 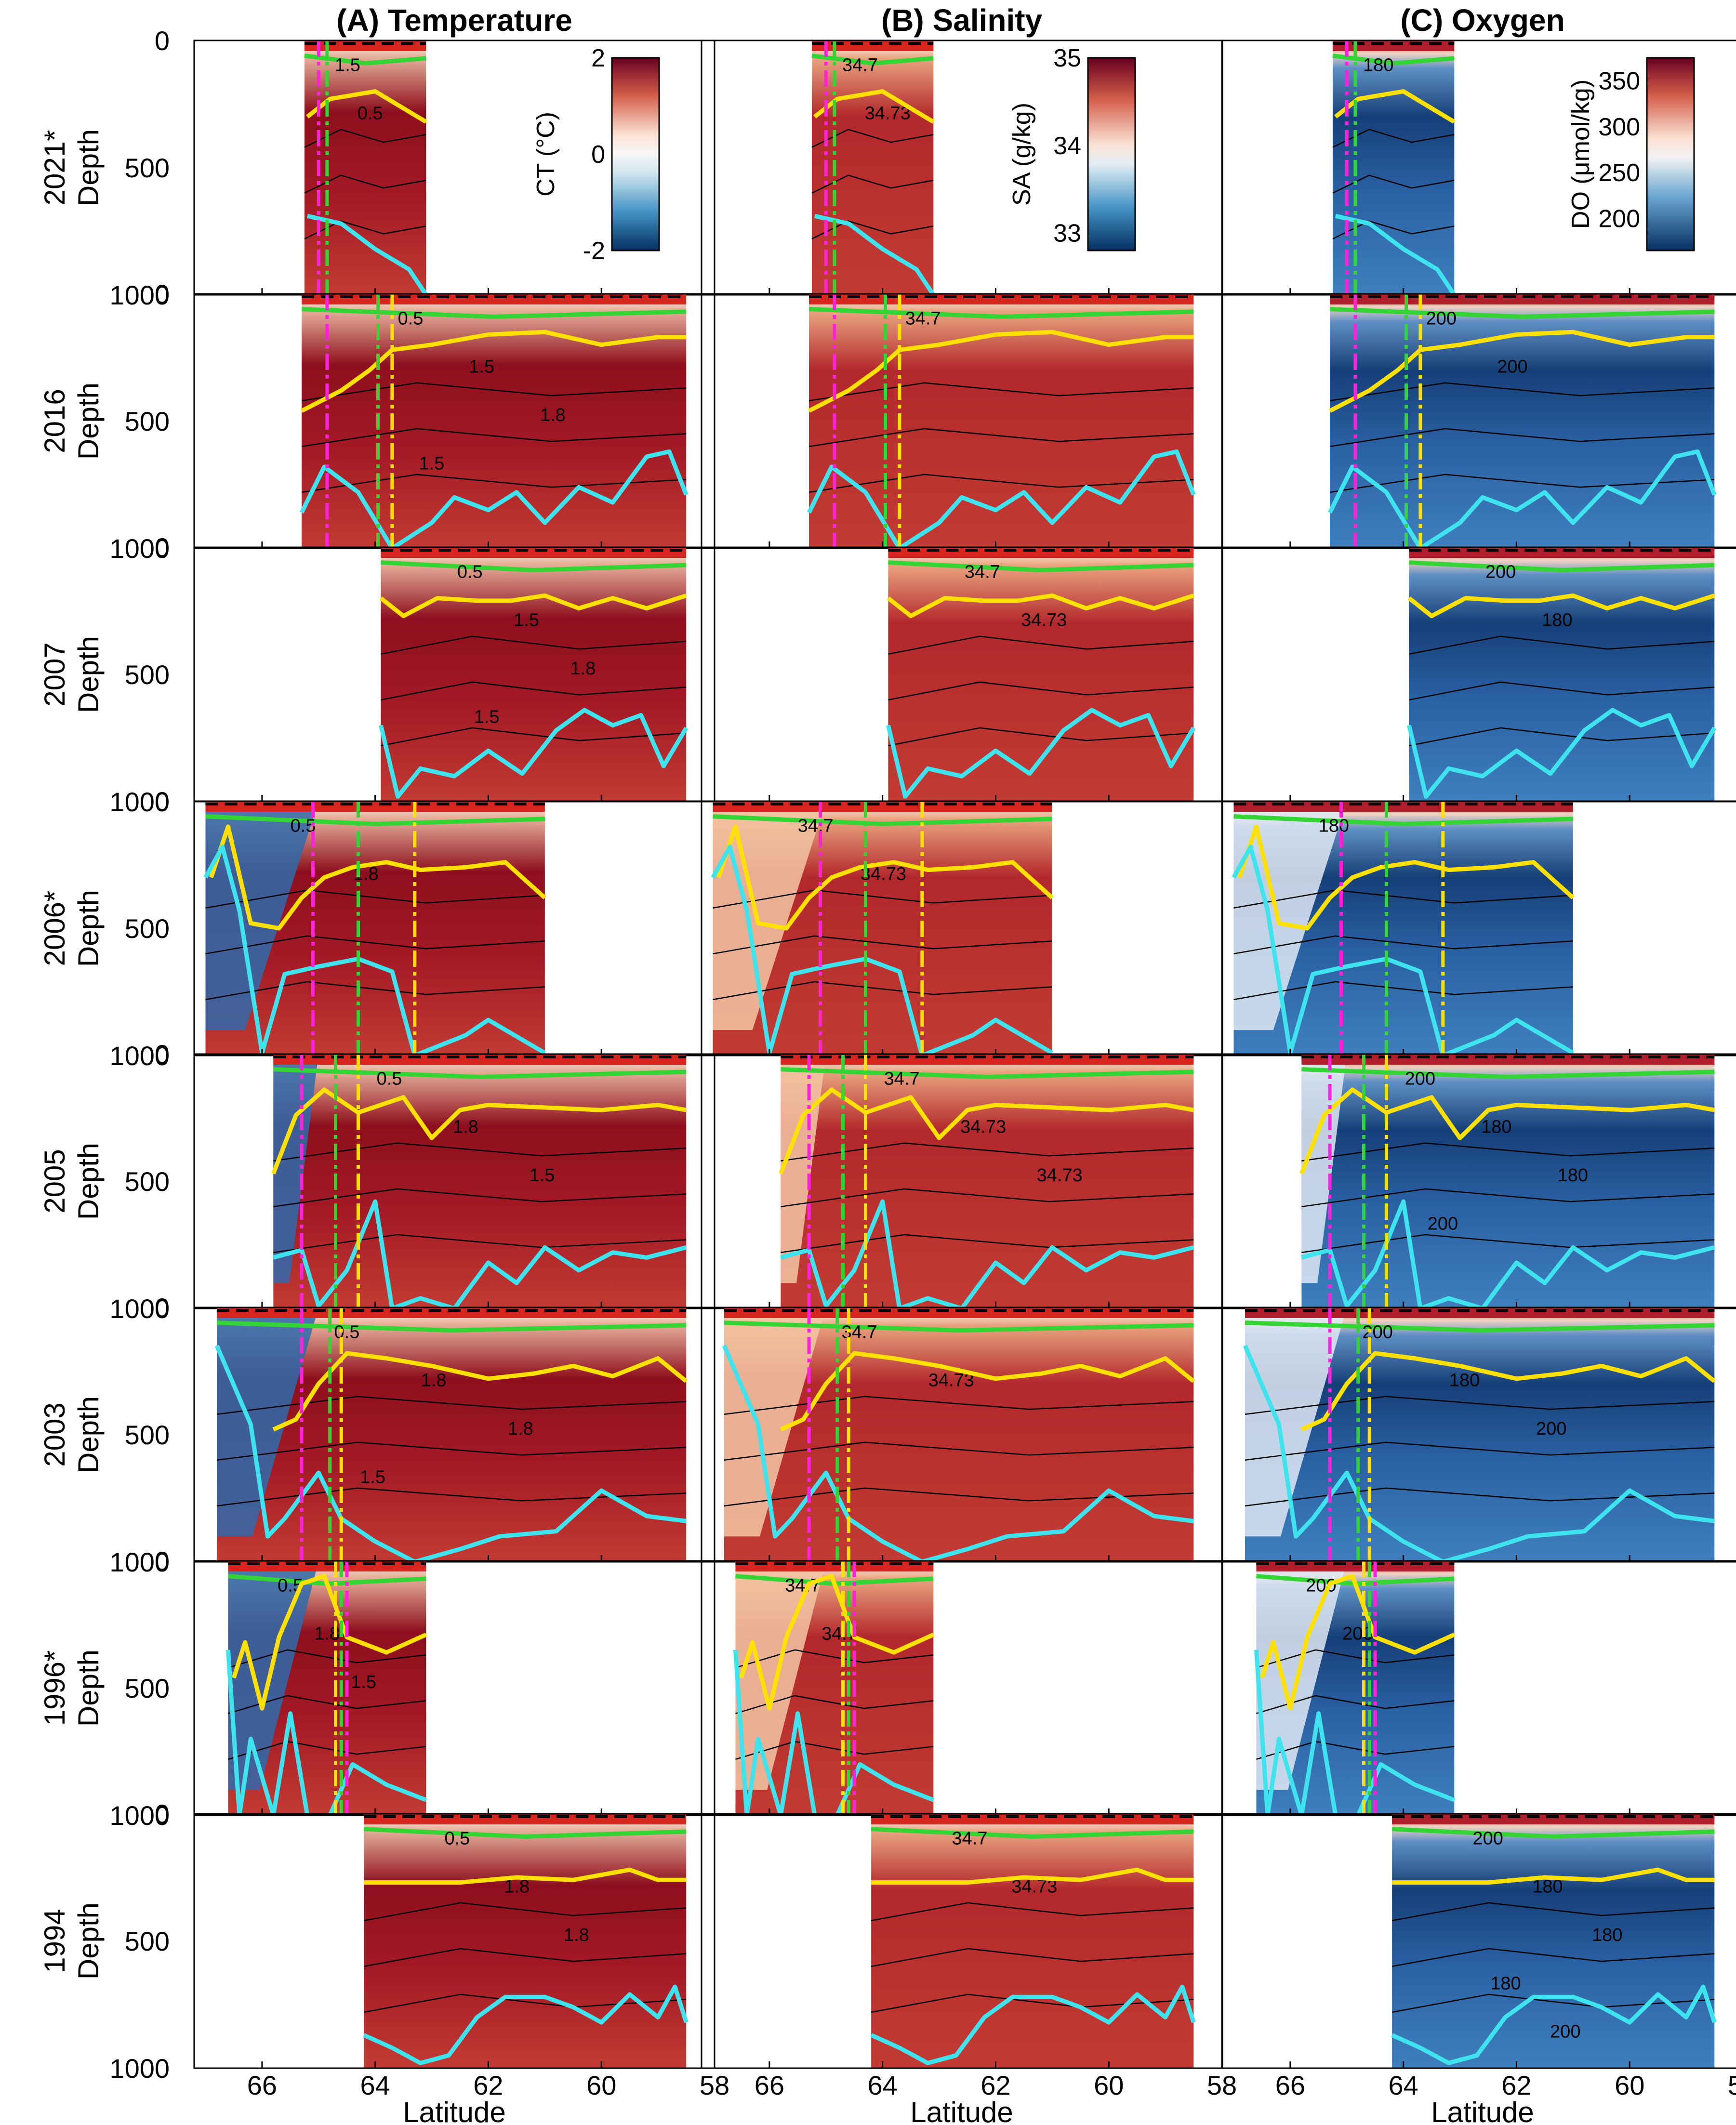 I want to click on latitude-tick-label: 64, so click(x=1403, y=2085).